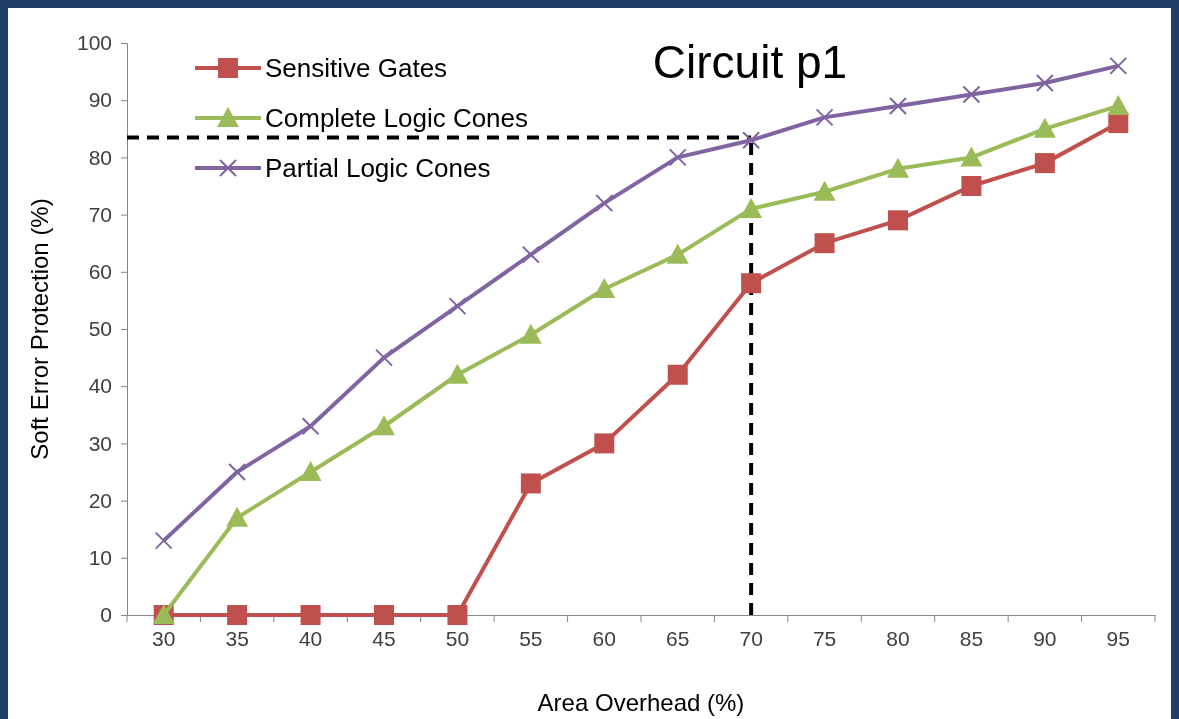  I want to click on y-tick-label: 90, so click(100, 100).